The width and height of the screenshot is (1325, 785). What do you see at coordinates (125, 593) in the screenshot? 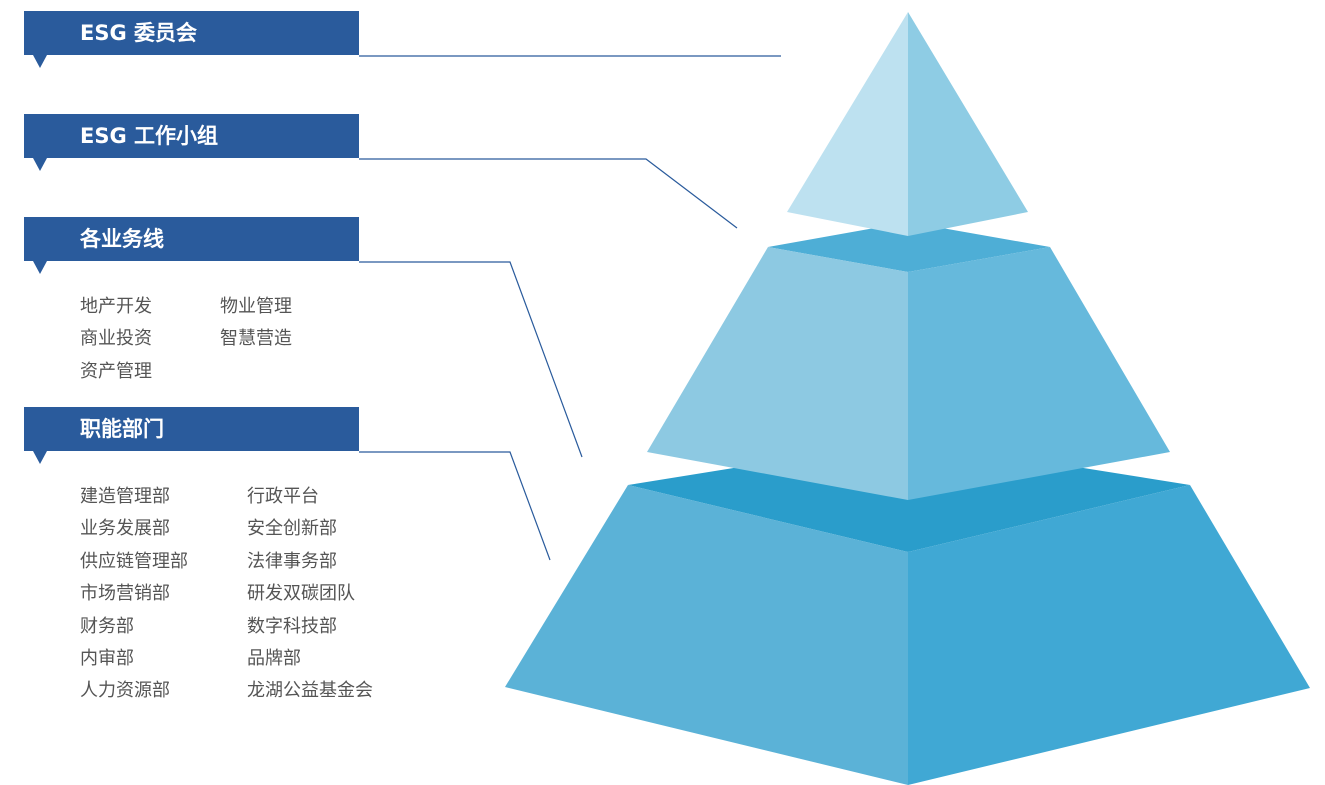
I see `list-item: 市场营销部` at bounding box center [125, 593].